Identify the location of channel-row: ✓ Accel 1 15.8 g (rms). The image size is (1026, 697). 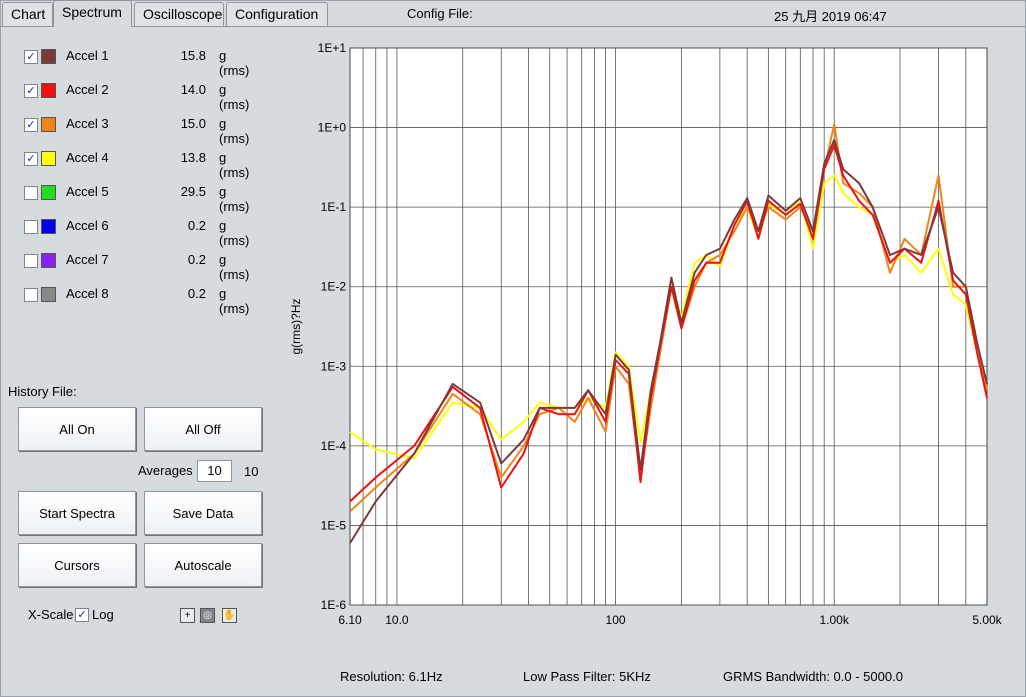
(139, 63).